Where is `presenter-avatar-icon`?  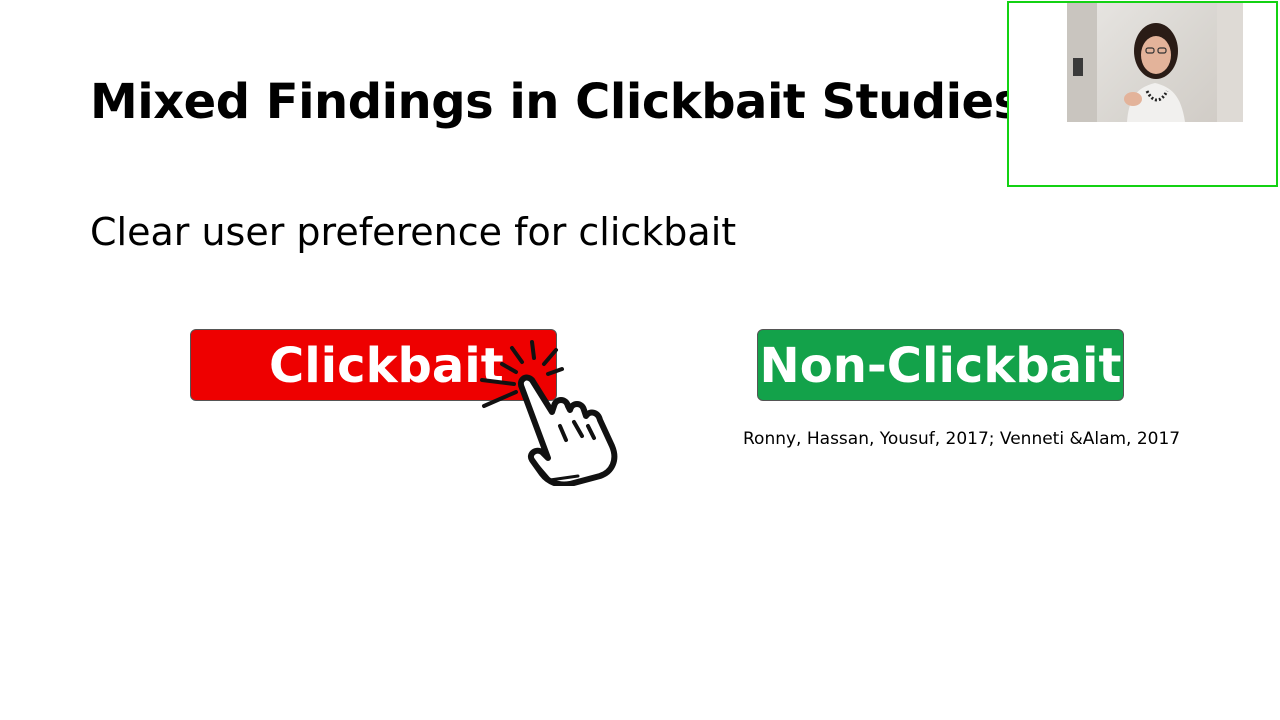
presenter-avatar-icon is located at coordinates (1155, 62).